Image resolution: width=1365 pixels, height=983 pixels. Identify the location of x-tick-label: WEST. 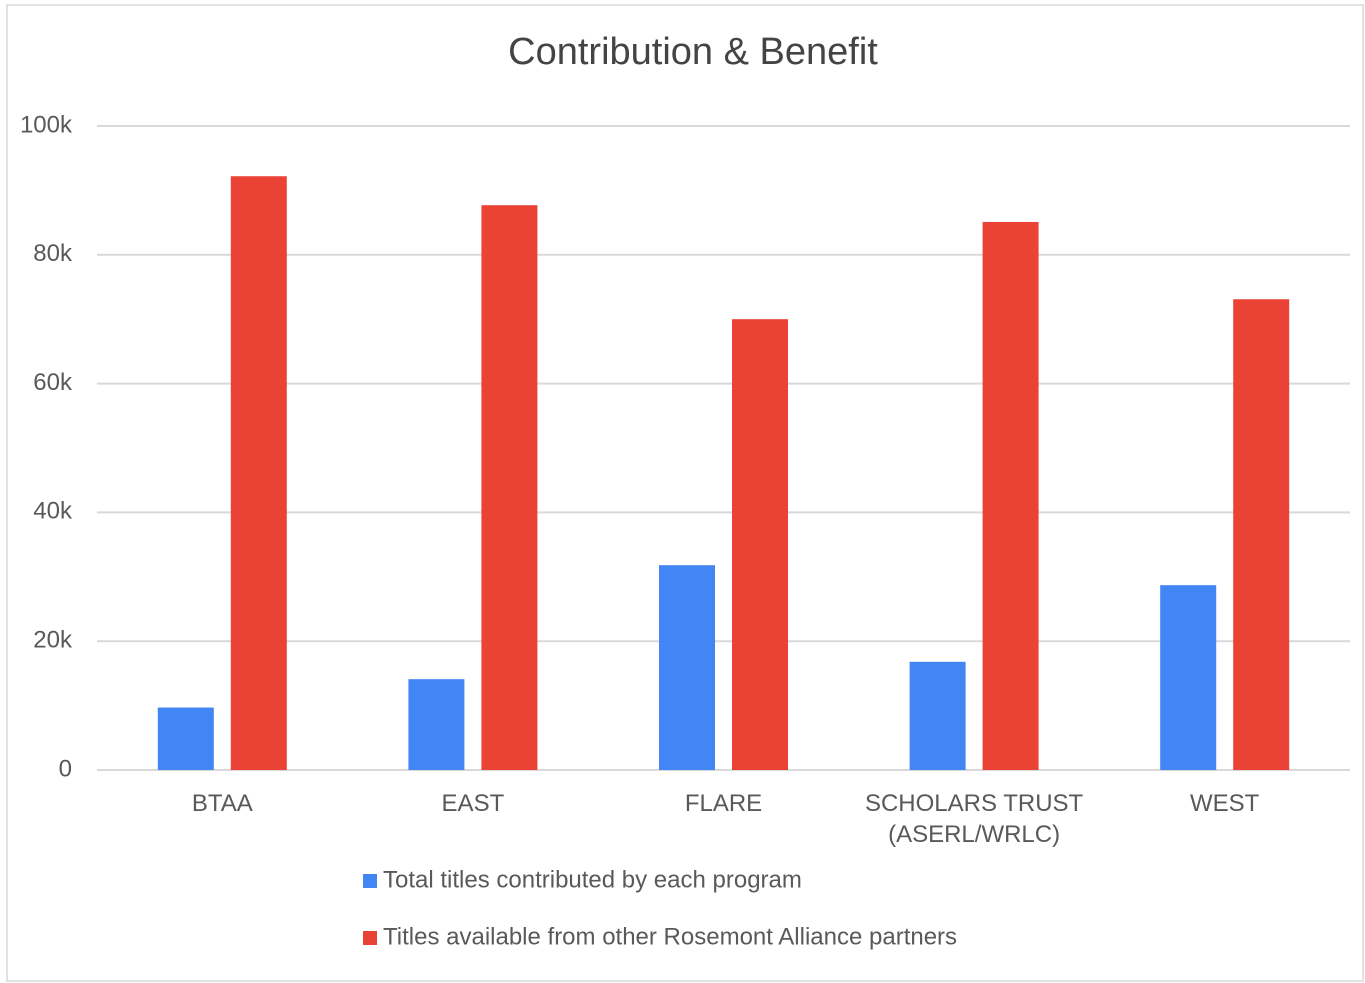
(1225, 803).